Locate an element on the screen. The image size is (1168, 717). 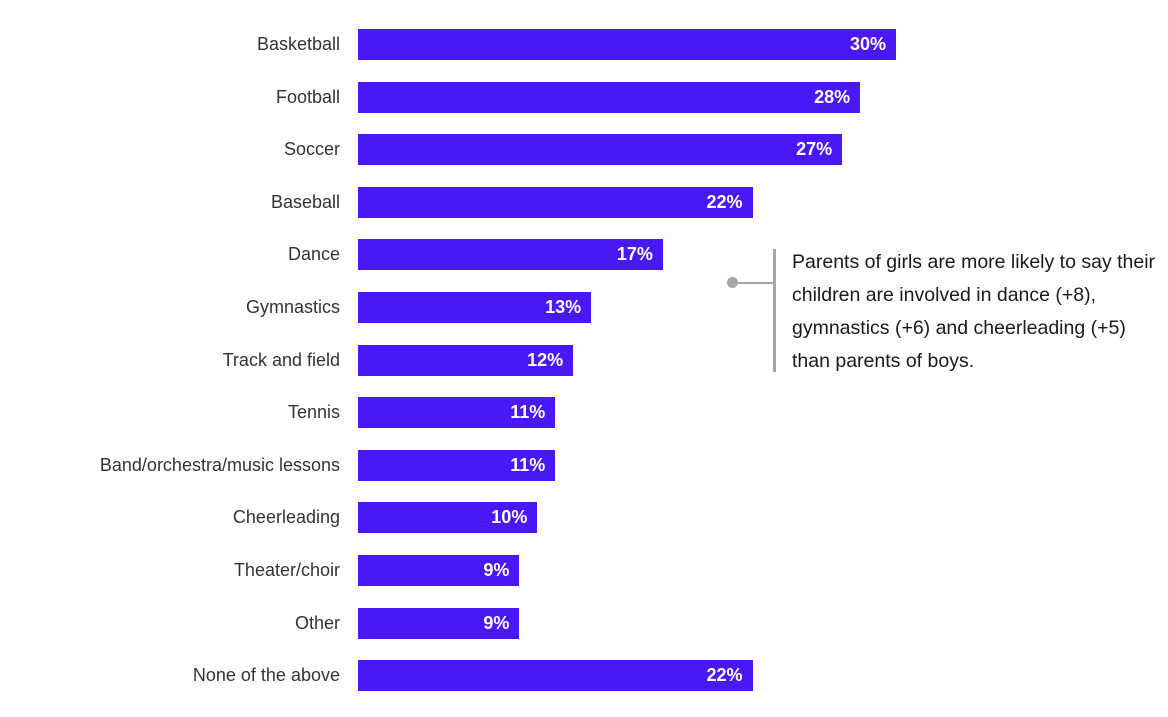
bar-value-label: 28% is located at coordinates (832, 96).